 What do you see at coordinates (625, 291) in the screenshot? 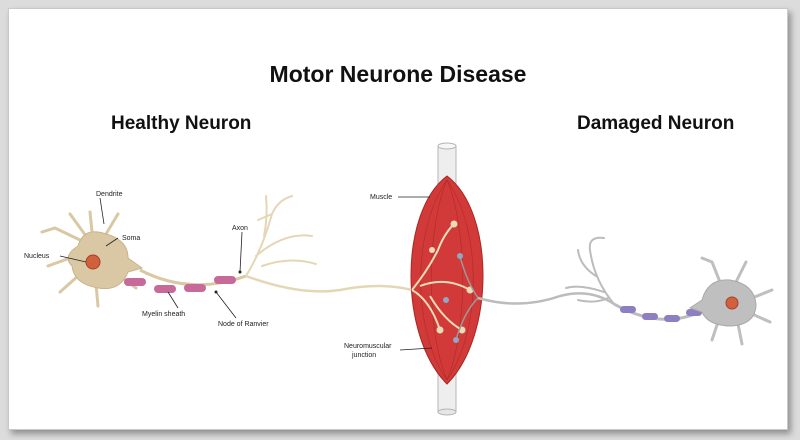
I see `damaged-neuron` at bounding box center [625, 291].